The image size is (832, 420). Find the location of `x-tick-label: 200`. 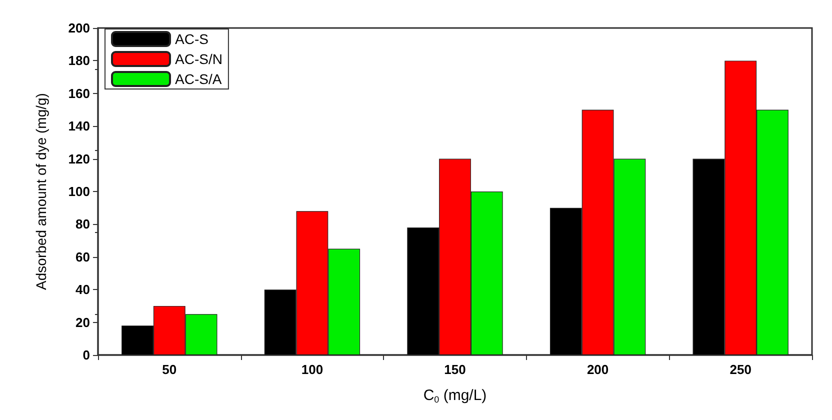

x-tick-label: 200 is located at coordinates (597, 369).